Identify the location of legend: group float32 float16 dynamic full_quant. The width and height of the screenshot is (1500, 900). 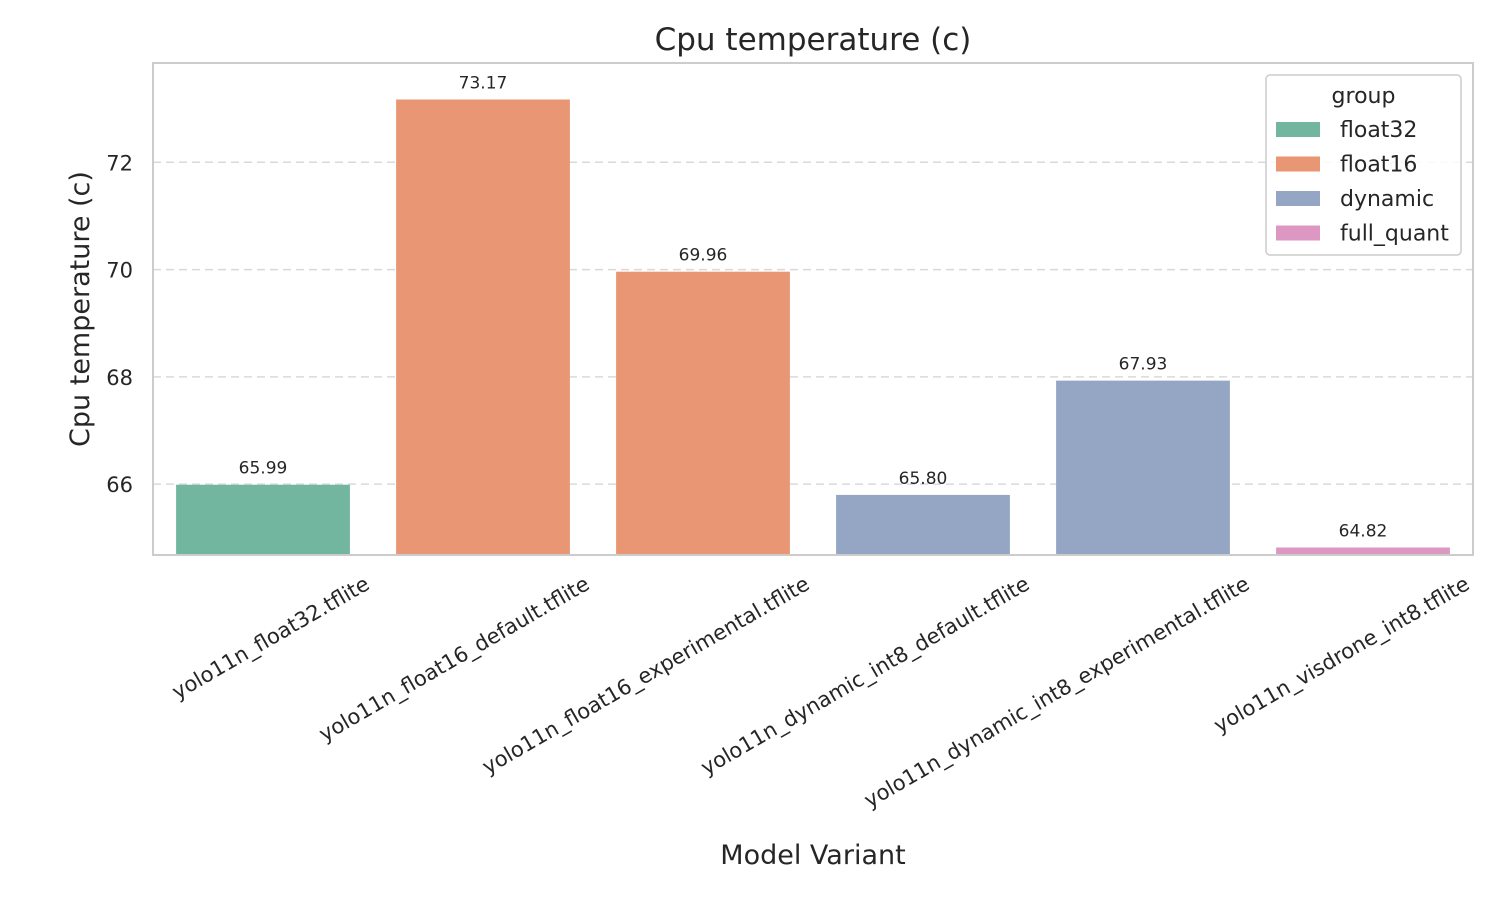
(1363, 165).